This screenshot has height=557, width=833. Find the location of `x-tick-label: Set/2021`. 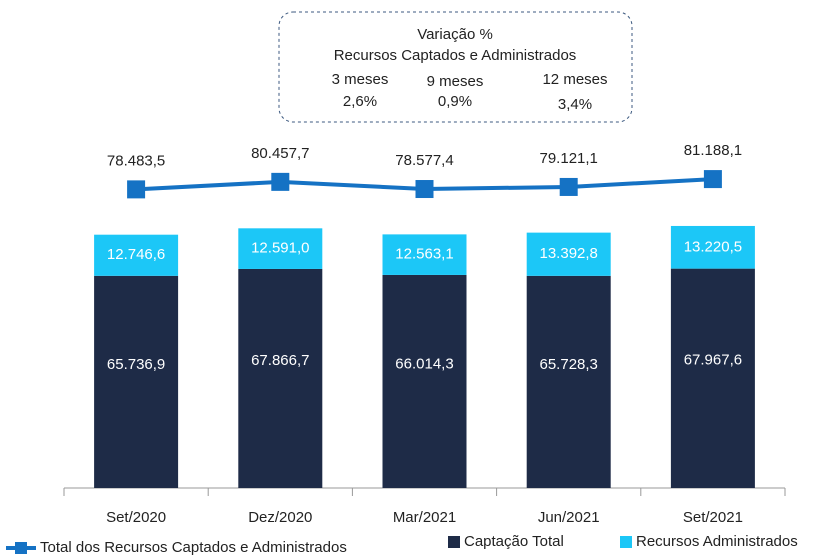

x-tick-label: Set/2021 is located at coordinates (713, 517).